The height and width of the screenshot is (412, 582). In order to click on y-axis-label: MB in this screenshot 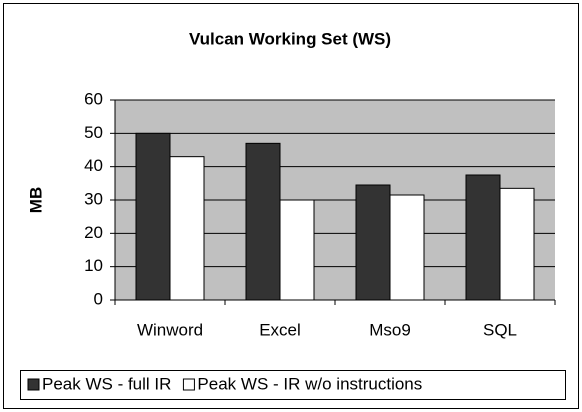, I will do `click(35, 200)`.